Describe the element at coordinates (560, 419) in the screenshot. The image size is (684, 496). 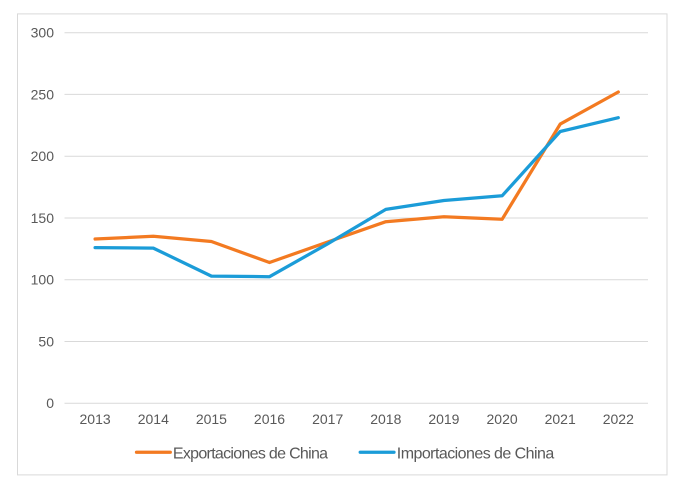
I see `svg-text: 2021` at that location.